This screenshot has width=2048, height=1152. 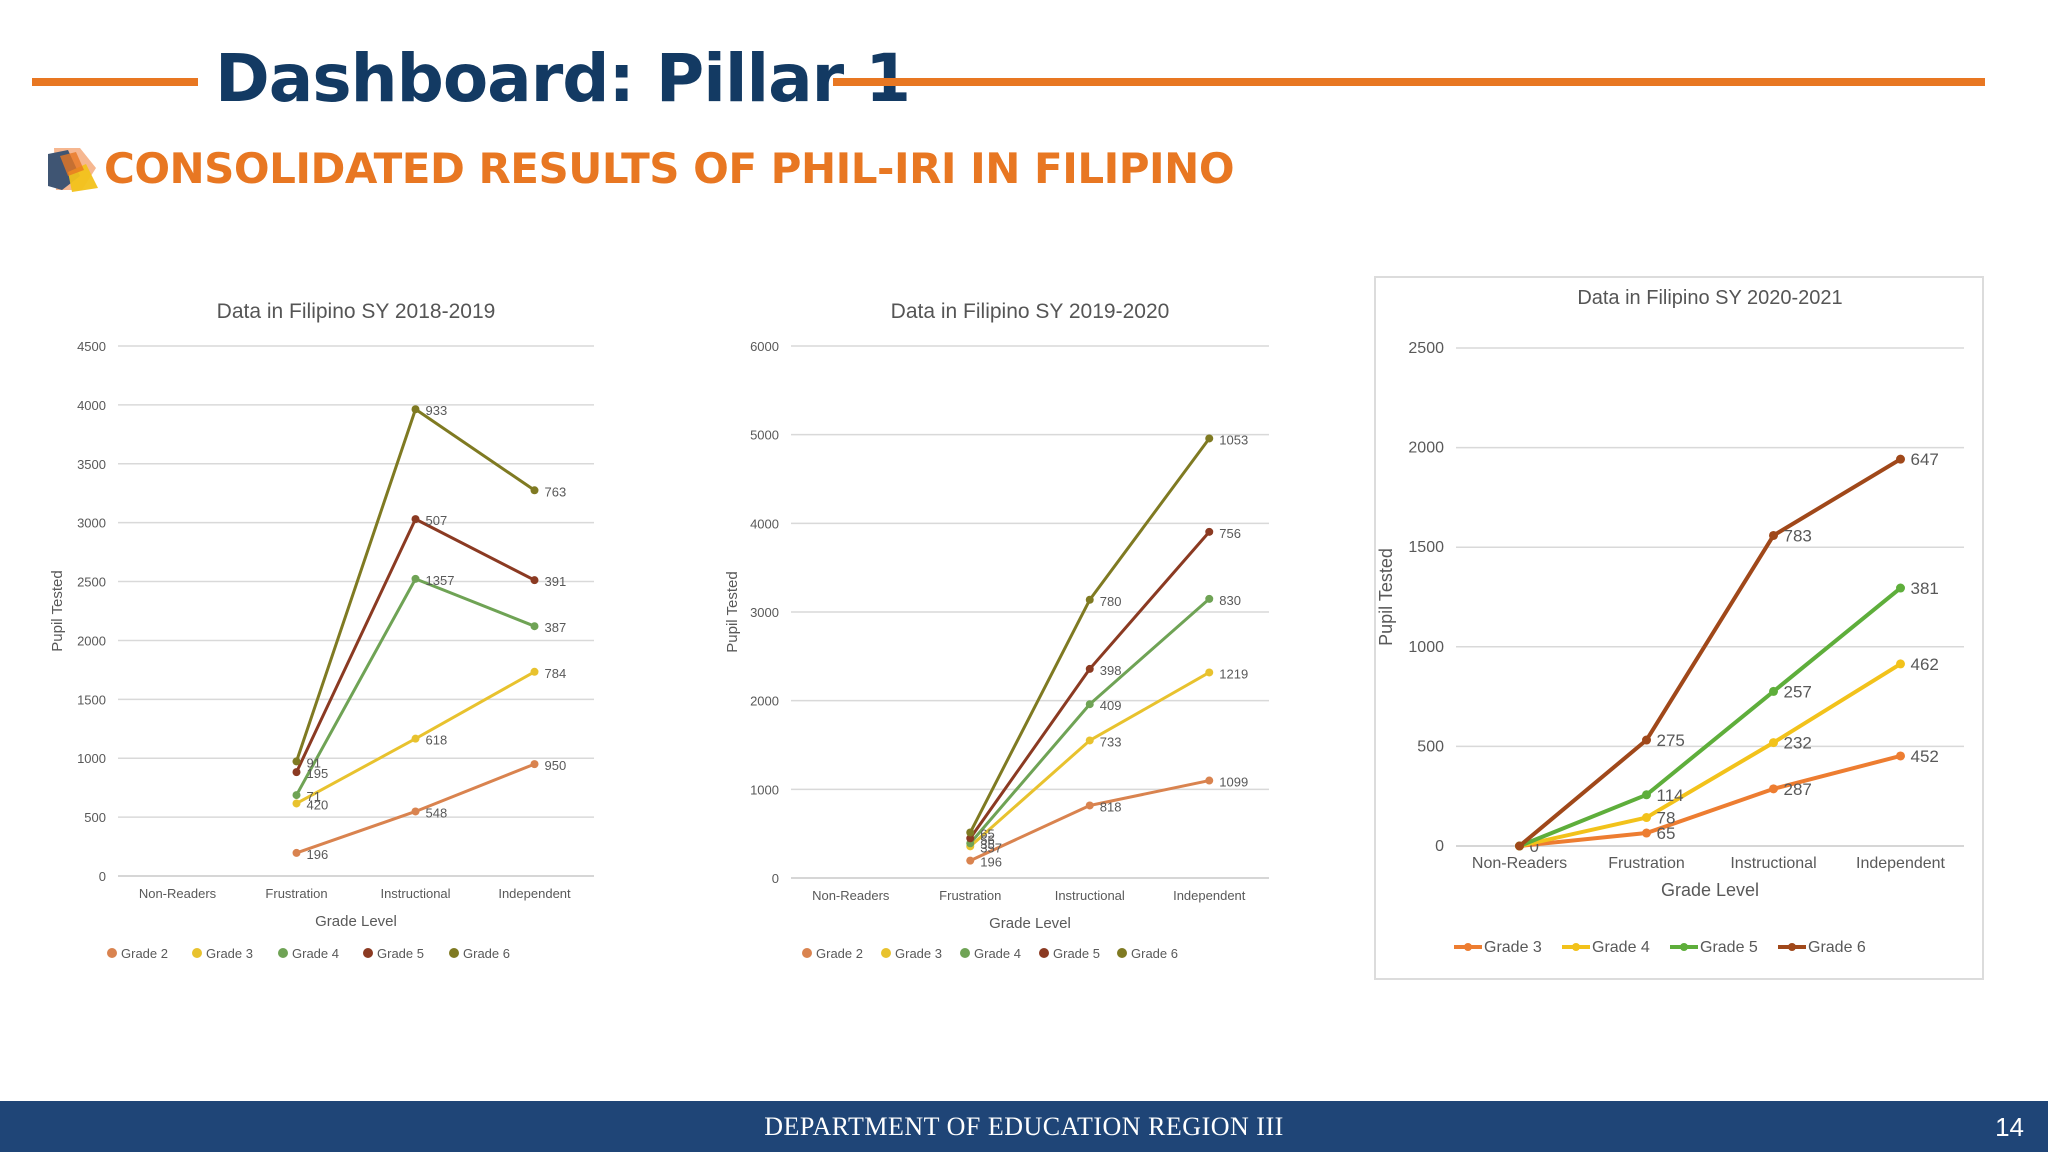 What do you see at coordinates (991, 847) in the screenshot?
I see `data-label-c1-1-1: 357` at bounding box center [991, 847].